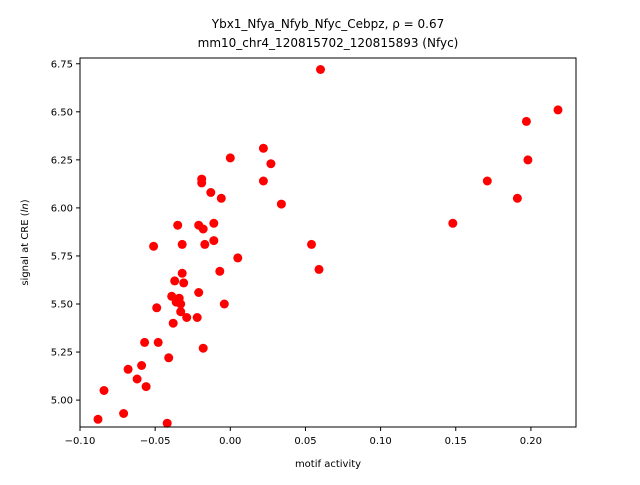  Describe the element at coordinates (230, 441) in the screenshot. I see `x-tick-label: 0.00` at that location.